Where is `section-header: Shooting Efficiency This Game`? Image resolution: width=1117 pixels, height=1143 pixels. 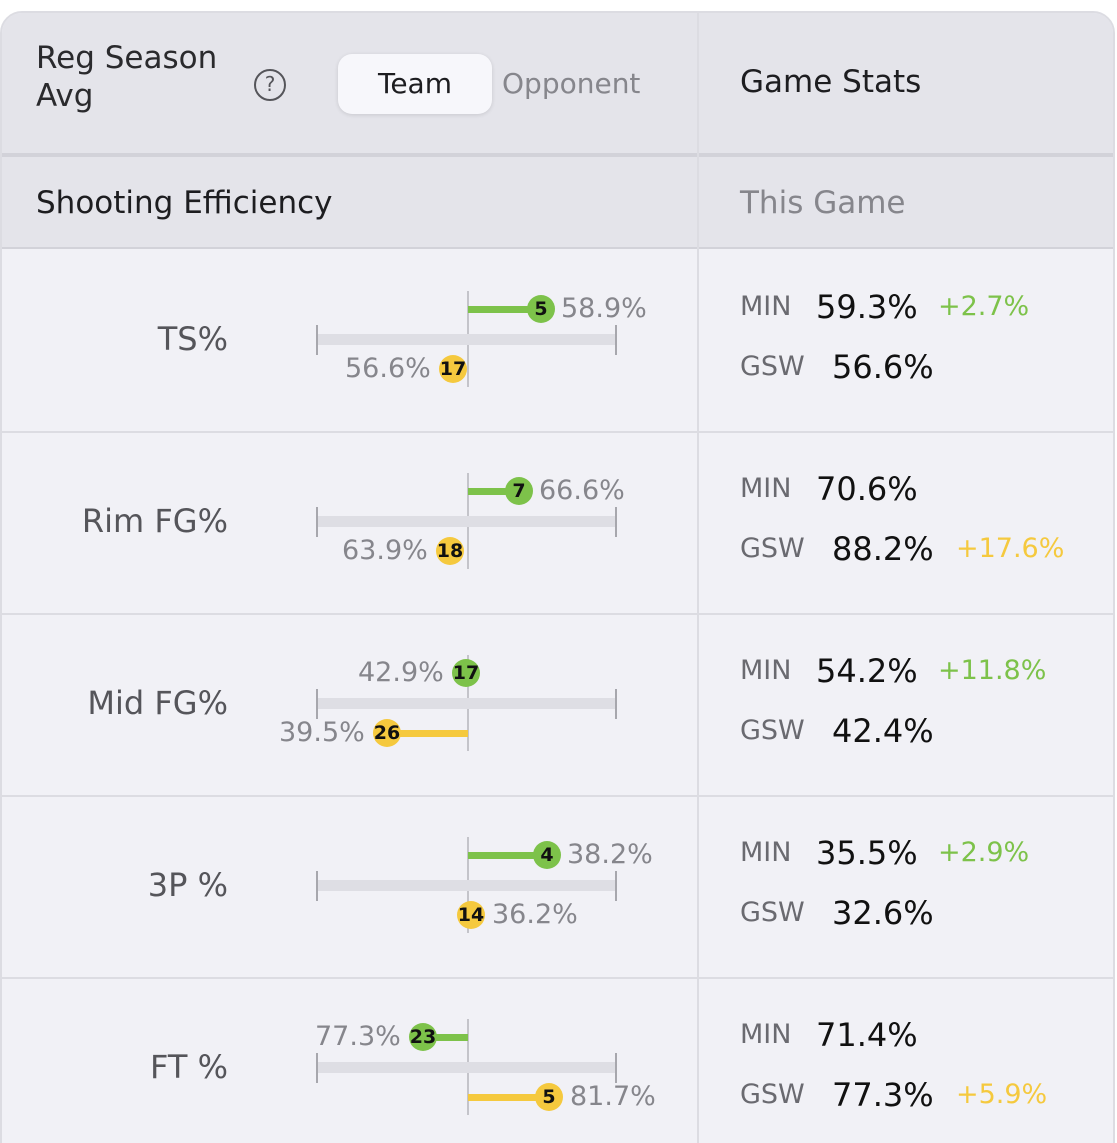
section-header: Shooting Efficiency This Game is located at coordinates (557, 203).